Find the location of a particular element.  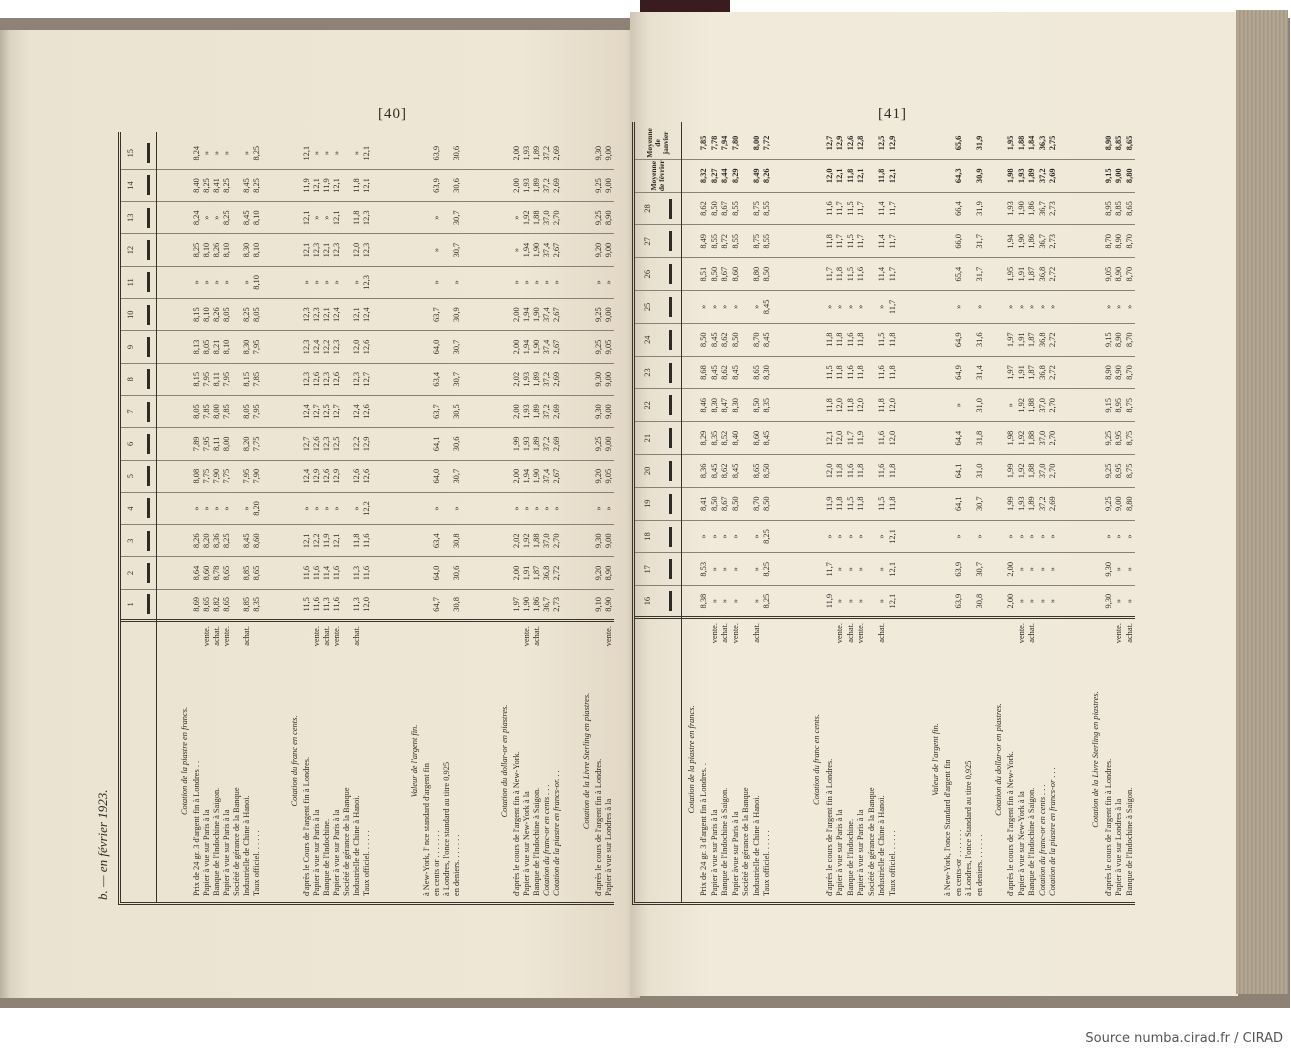

value: 12,1 is located at coordinates (892, 536).